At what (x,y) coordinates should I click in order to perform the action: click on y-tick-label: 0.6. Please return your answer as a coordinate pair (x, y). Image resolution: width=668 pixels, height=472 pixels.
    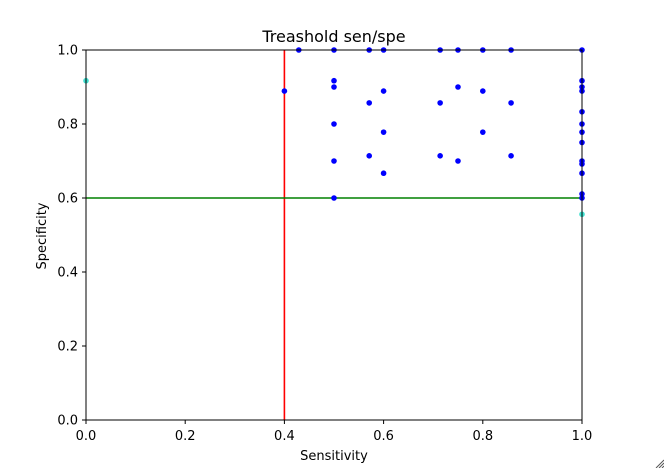
    Looking at the image, I should click on (67, 199).